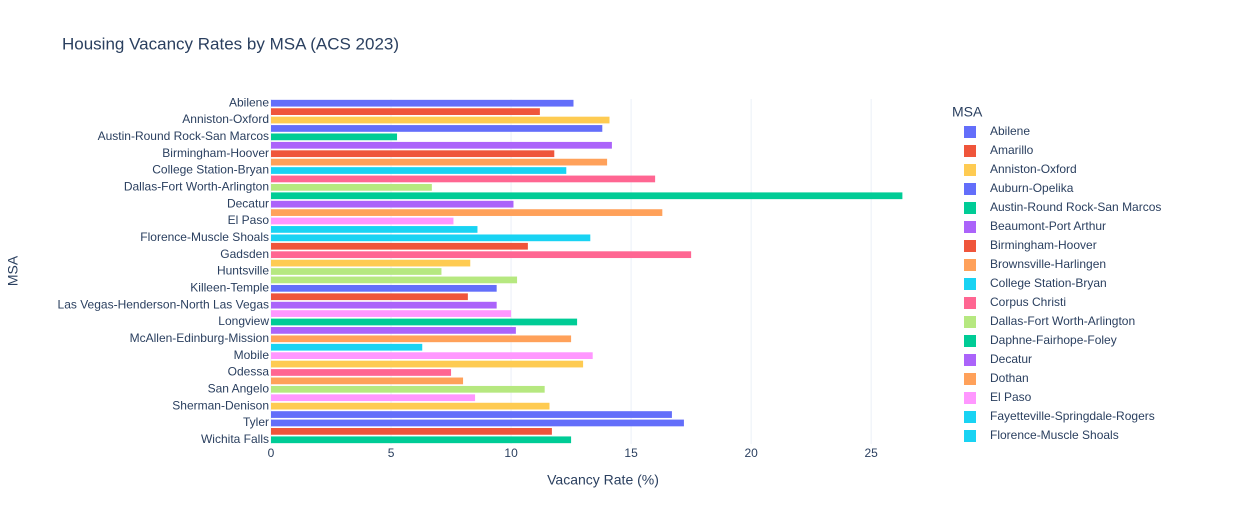 The image size is (1242, 525). I want to click on y-tick-label: San Angelo, so click(239, 388).